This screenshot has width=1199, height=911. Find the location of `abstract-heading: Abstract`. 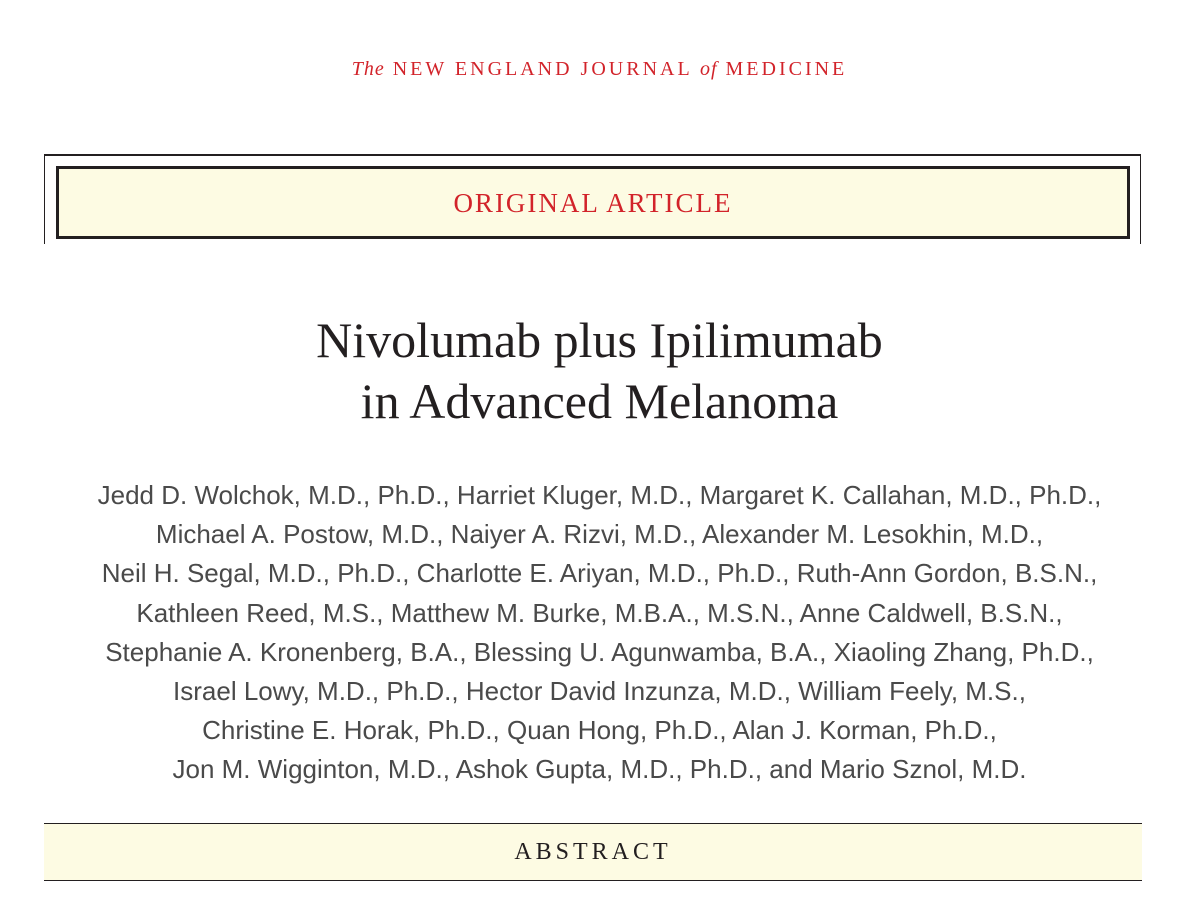

abstract-heading: Abstract is located at coordinates (593, 851).